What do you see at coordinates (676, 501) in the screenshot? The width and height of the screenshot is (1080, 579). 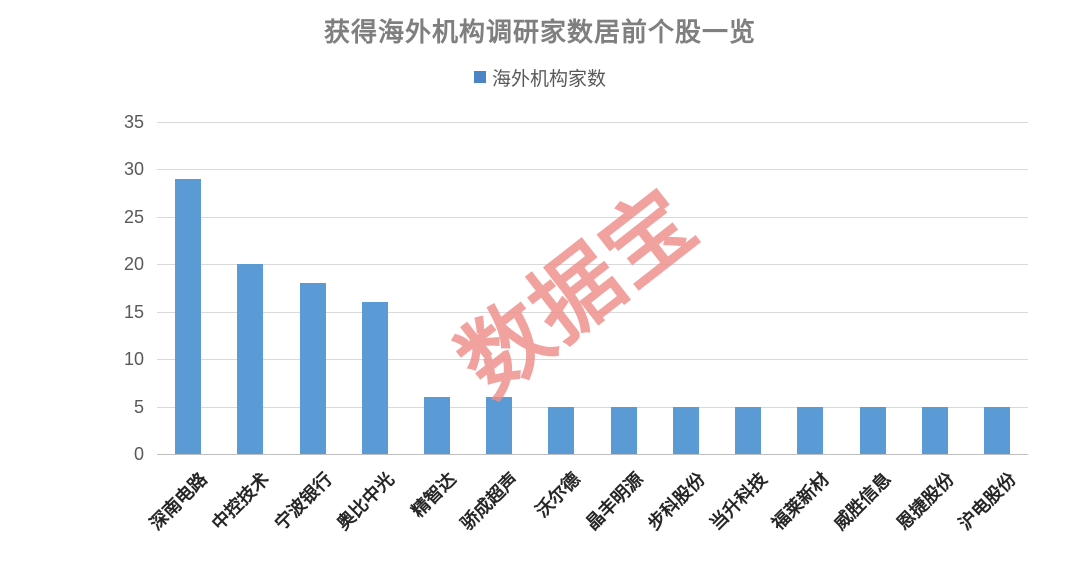 I see `x-category-label: 步科股份` at bounding box center [676, 501].